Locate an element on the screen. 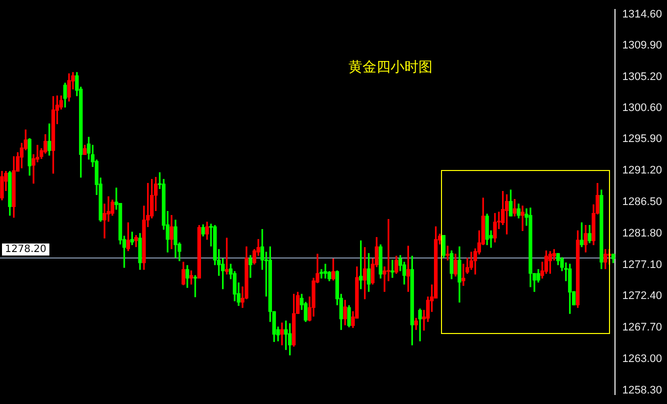 This screenshot has width=667, height=404. y-tick-label: 1314.60 is located at coordinates (642, 14).